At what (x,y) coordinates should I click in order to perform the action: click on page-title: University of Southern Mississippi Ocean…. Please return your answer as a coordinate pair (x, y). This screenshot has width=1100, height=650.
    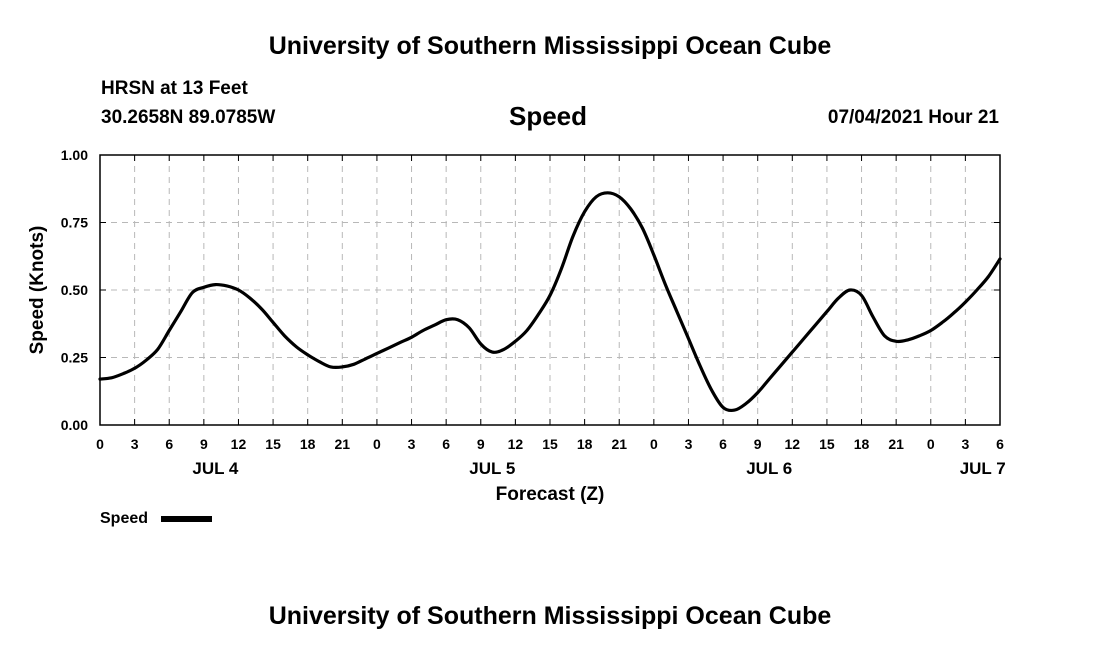
    Looking at the image, I should click on (550, 46).